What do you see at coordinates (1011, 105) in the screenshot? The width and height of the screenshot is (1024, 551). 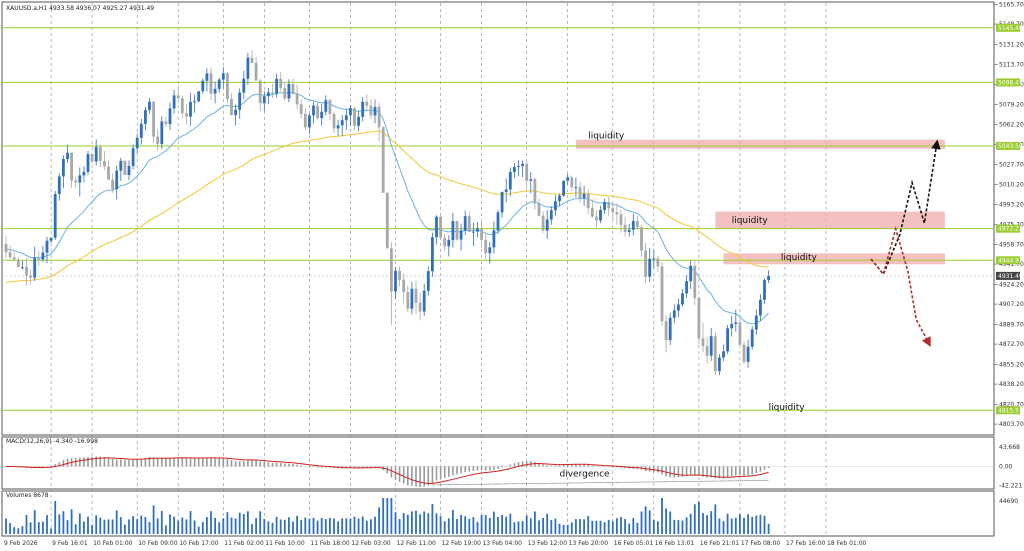 I see `price-tick-label: 5079.20` at bounding box center [1011, 105].